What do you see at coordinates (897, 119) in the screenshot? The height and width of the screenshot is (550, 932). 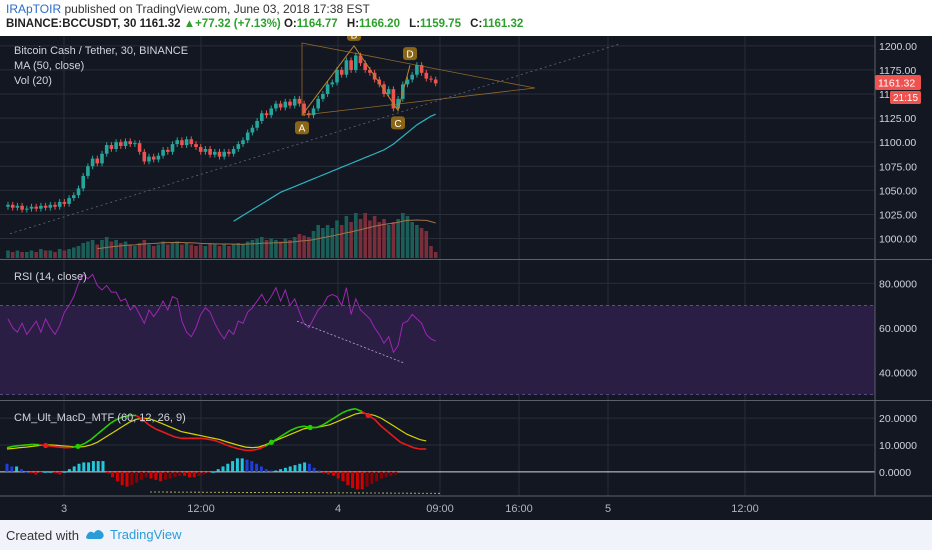 I see `price-tick-label: 1125.00` at bounding box center [897, 119].